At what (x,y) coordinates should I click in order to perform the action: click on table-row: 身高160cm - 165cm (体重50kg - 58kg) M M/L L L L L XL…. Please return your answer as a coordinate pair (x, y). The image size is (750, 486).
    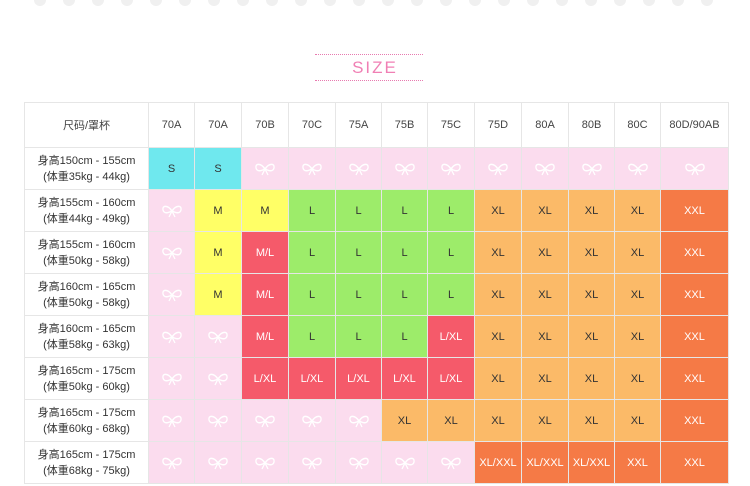
    Looking at the image, I should click on (376, 294).